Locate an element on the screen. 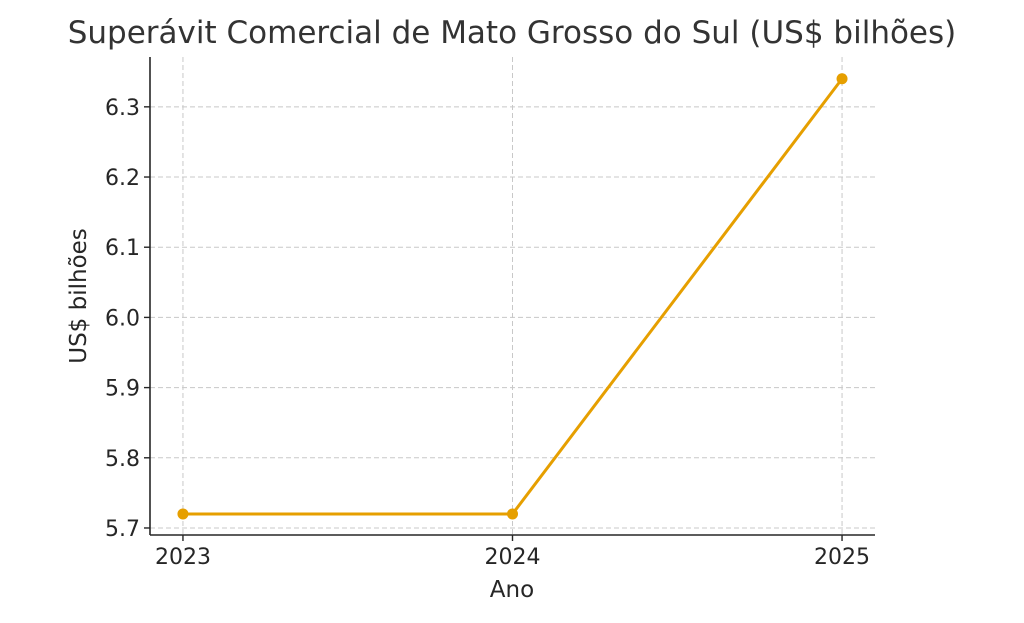 The image size is (1024, 623). y-axis-label: US$ bilhões is located at coordinates (79, 296).